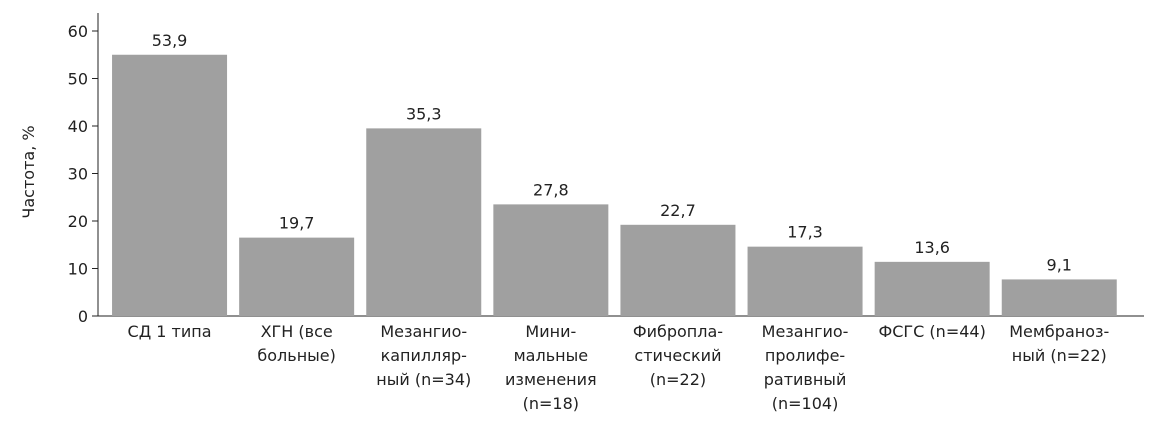  What do you see at coordinates (551, 355) in the screenshot?
I see `category-label-line: мальные` at bounding box center [551, 355].